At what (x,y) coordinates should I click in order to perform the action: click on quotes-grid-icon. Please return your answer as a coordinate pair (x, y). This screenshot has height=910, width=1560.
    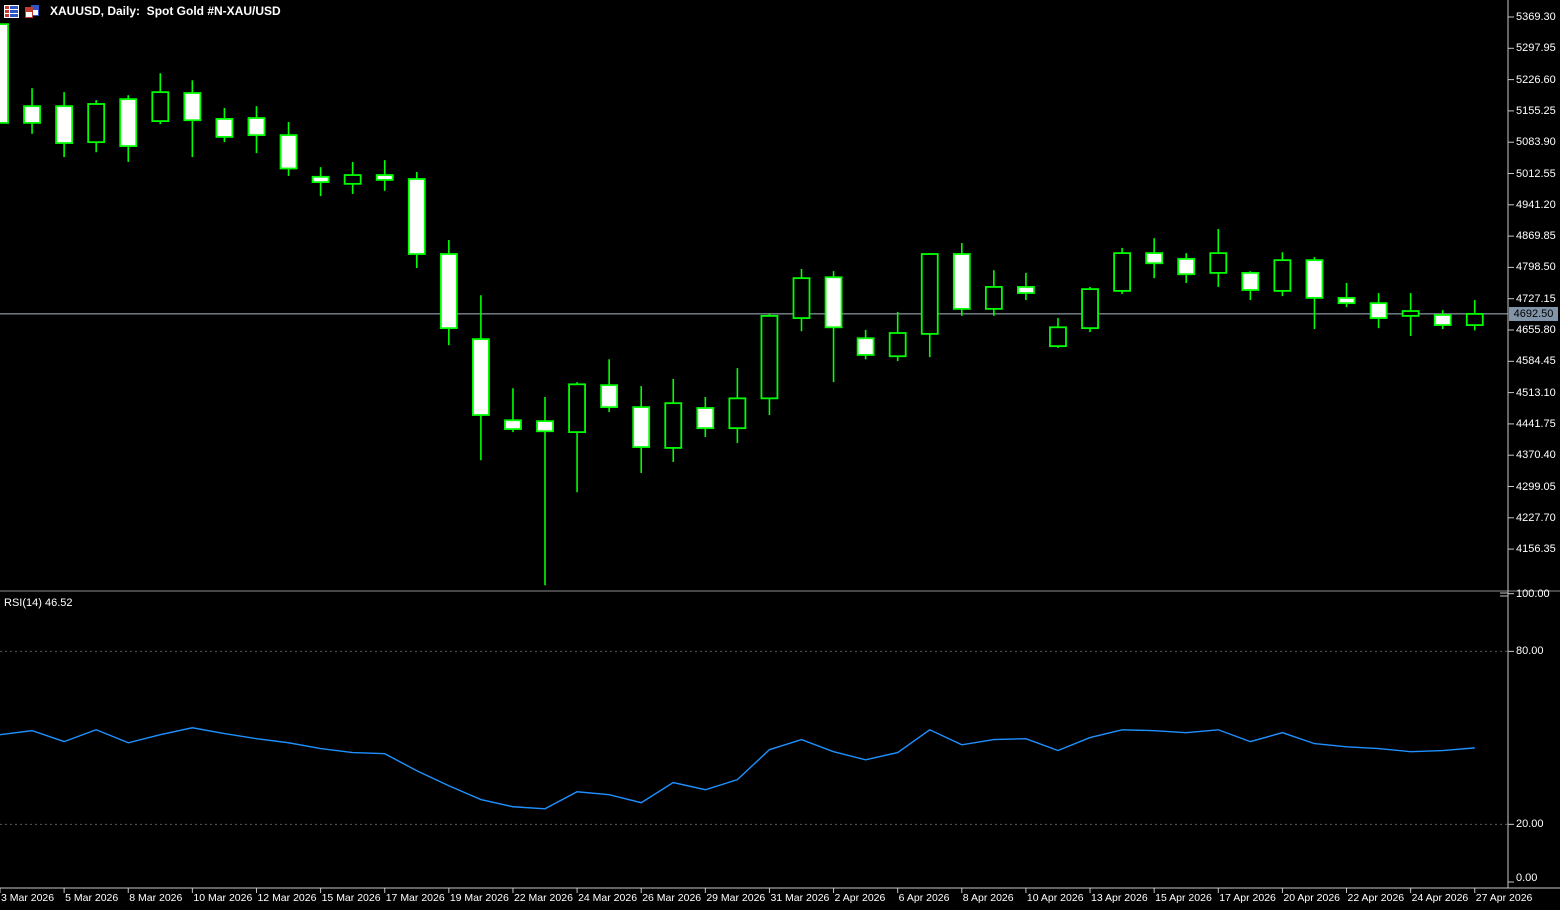
    Looking at the image, I should click on (11, 11).